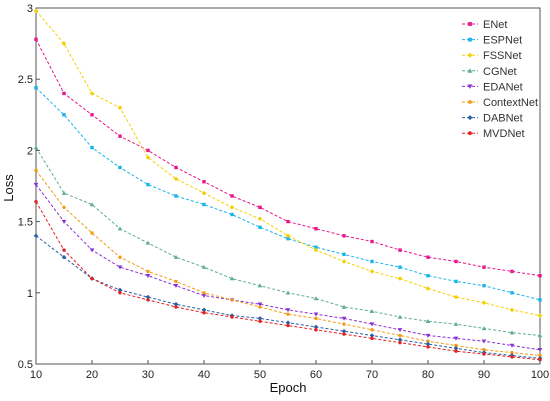 This screenshot has height=401, width=550. I want to click on legend-label: CGNet, so click(500, 72).